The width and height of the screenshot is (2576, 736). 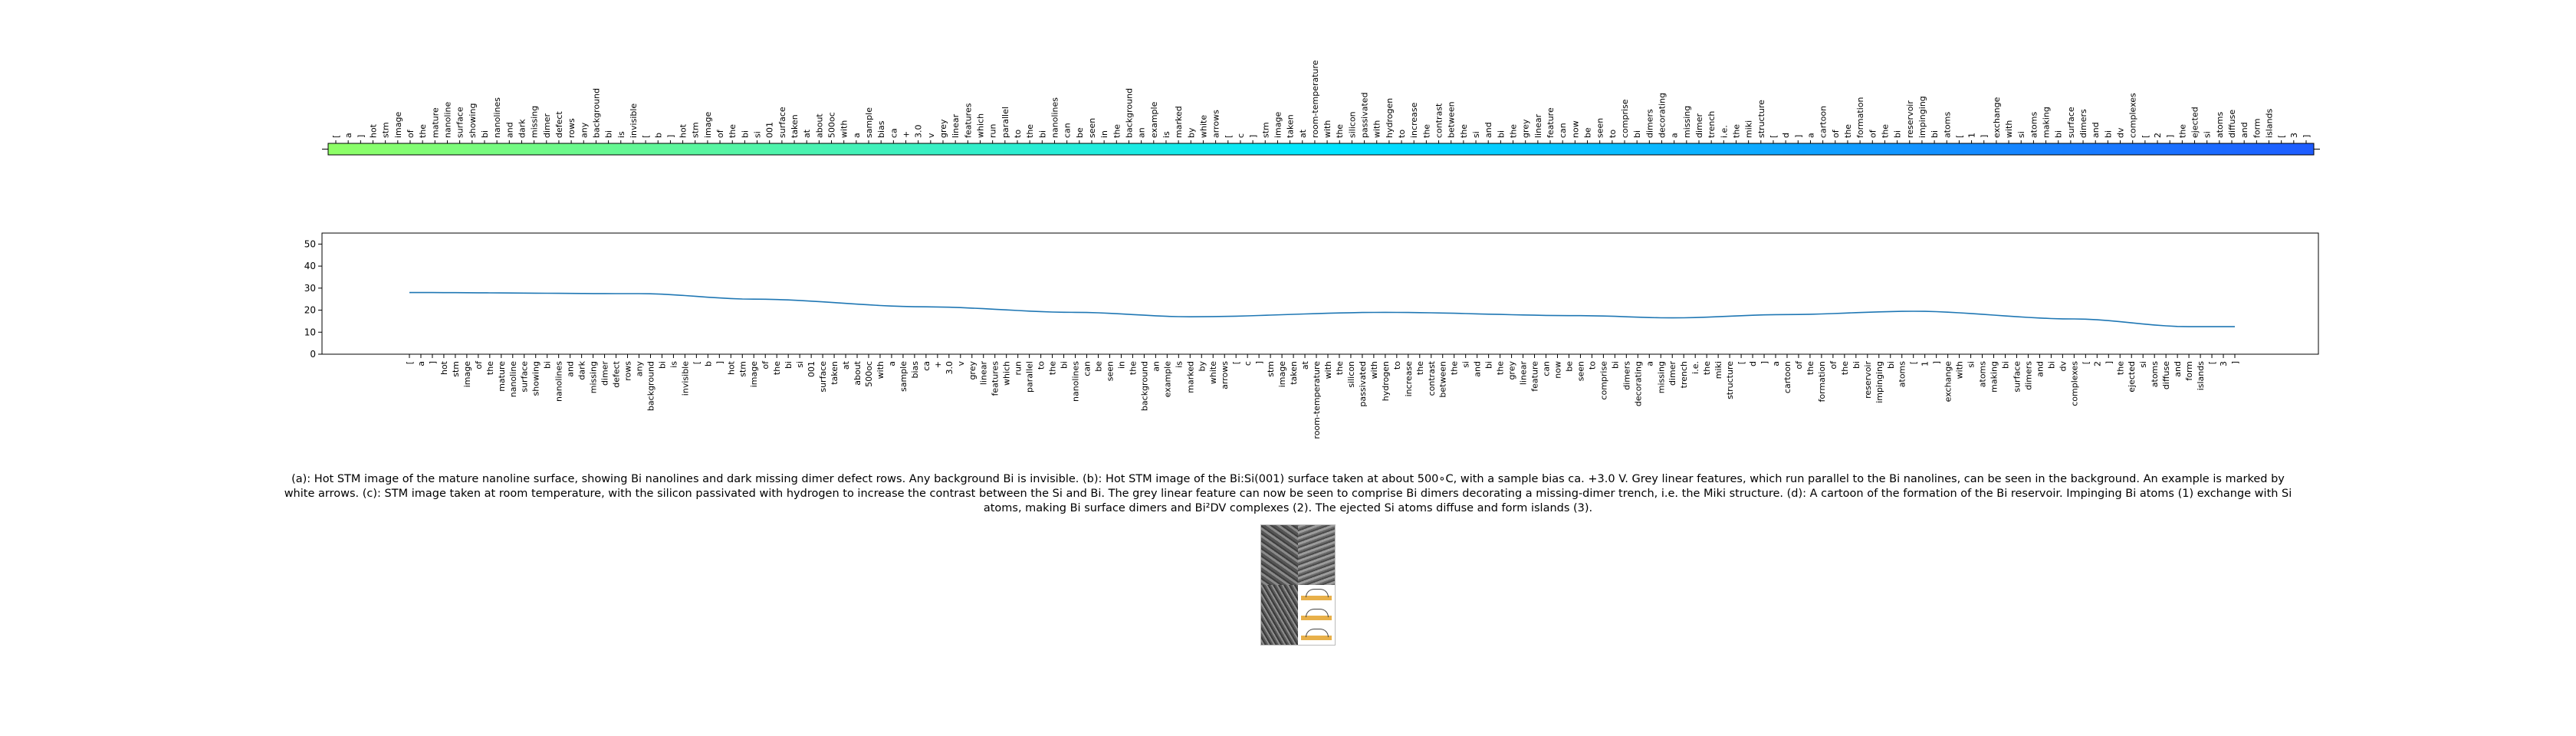 What do you see at coordinates (435, 123) in the screenshot?
I see `colorbar-tick-label: mature` at bounding box center [435, 123].